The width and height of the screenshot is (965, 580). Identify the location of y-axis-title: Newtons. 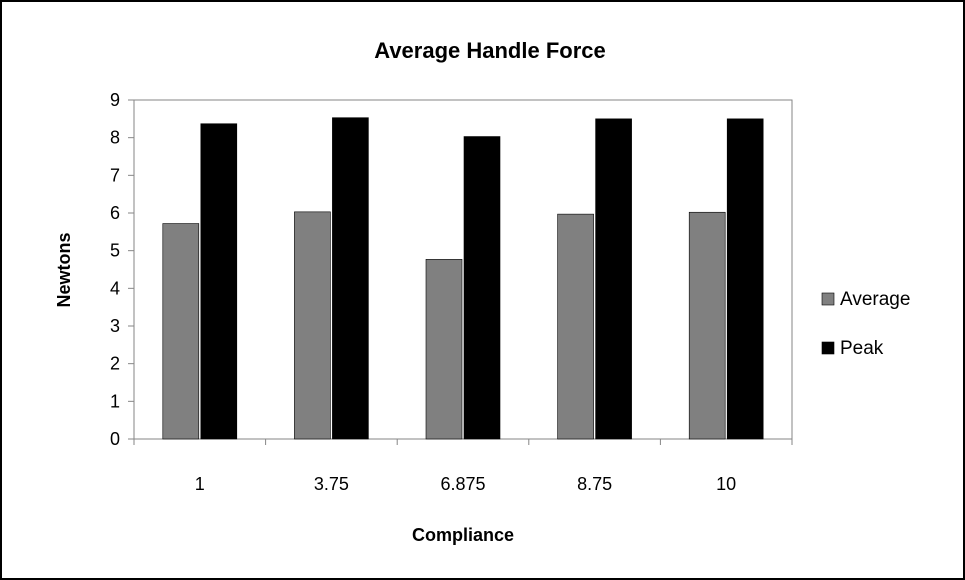
(64, 269).